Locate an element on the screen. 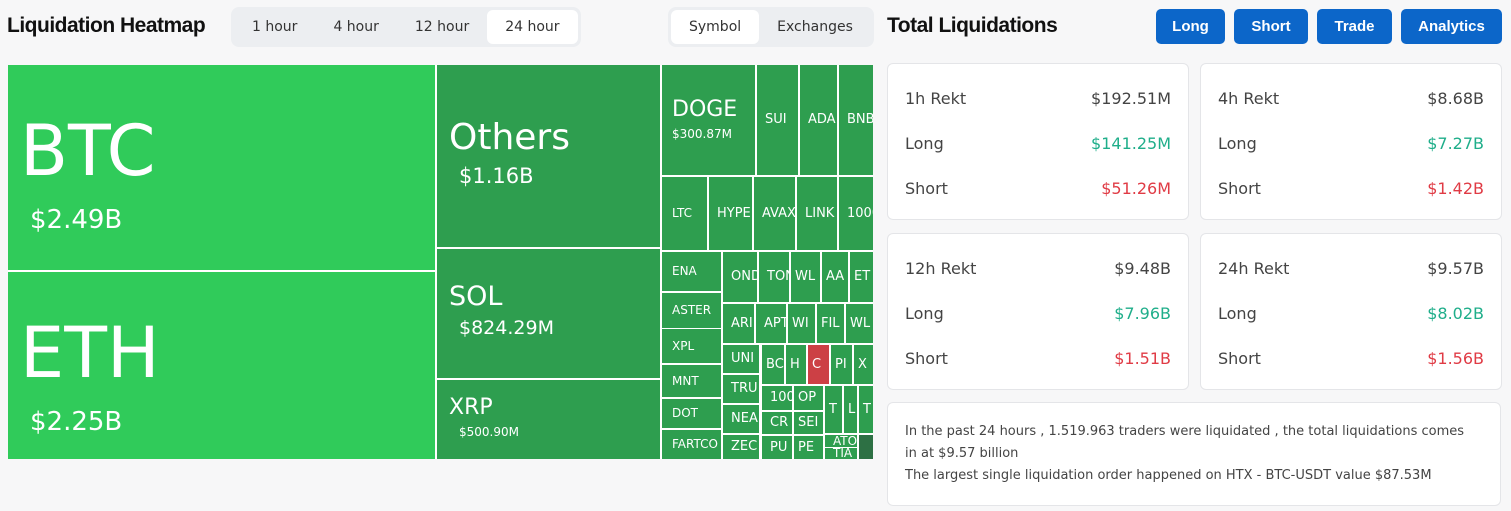 Image resolution: width=1511 pixels, height=511 pixels. treemap-cell-sol: $824.29M SOL is located at coordinates (548, 313).